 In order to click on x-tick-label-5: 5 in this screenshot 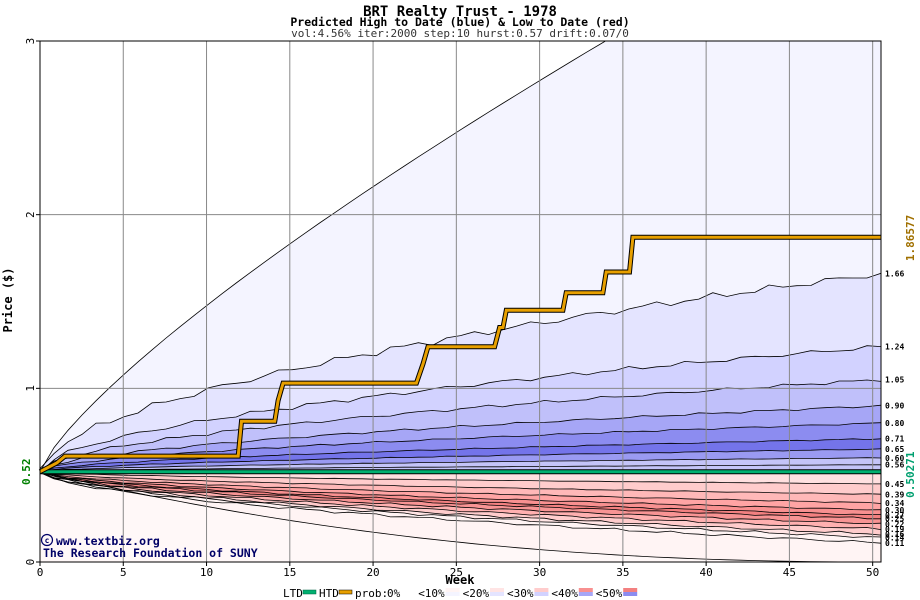, I will do `click(123, 572)`.